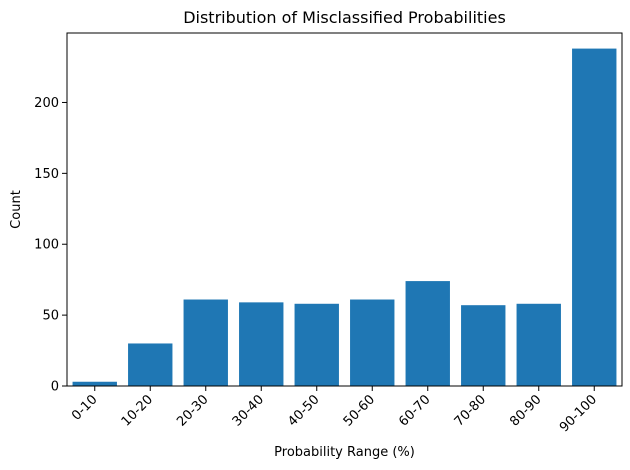 This screenshot has height=470, width=630. Describe the element at coordinates (84, 407) in the screenshot. I see `x-tick-label: 0-10` at that location.